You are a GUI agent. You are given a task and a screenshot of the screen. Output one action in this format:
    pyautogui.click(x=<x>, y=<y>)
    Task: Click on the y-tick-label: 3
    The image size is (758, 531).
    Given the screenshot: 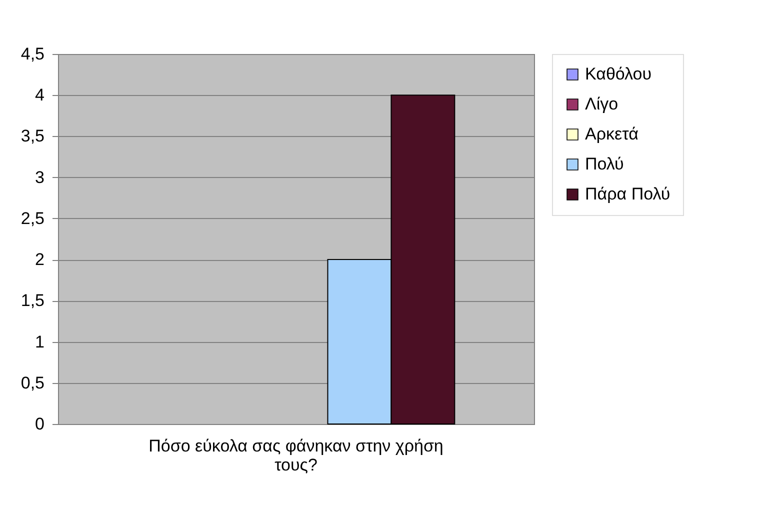 What is the action you would take?
    pyautogui.click(x=39, y=177)
    